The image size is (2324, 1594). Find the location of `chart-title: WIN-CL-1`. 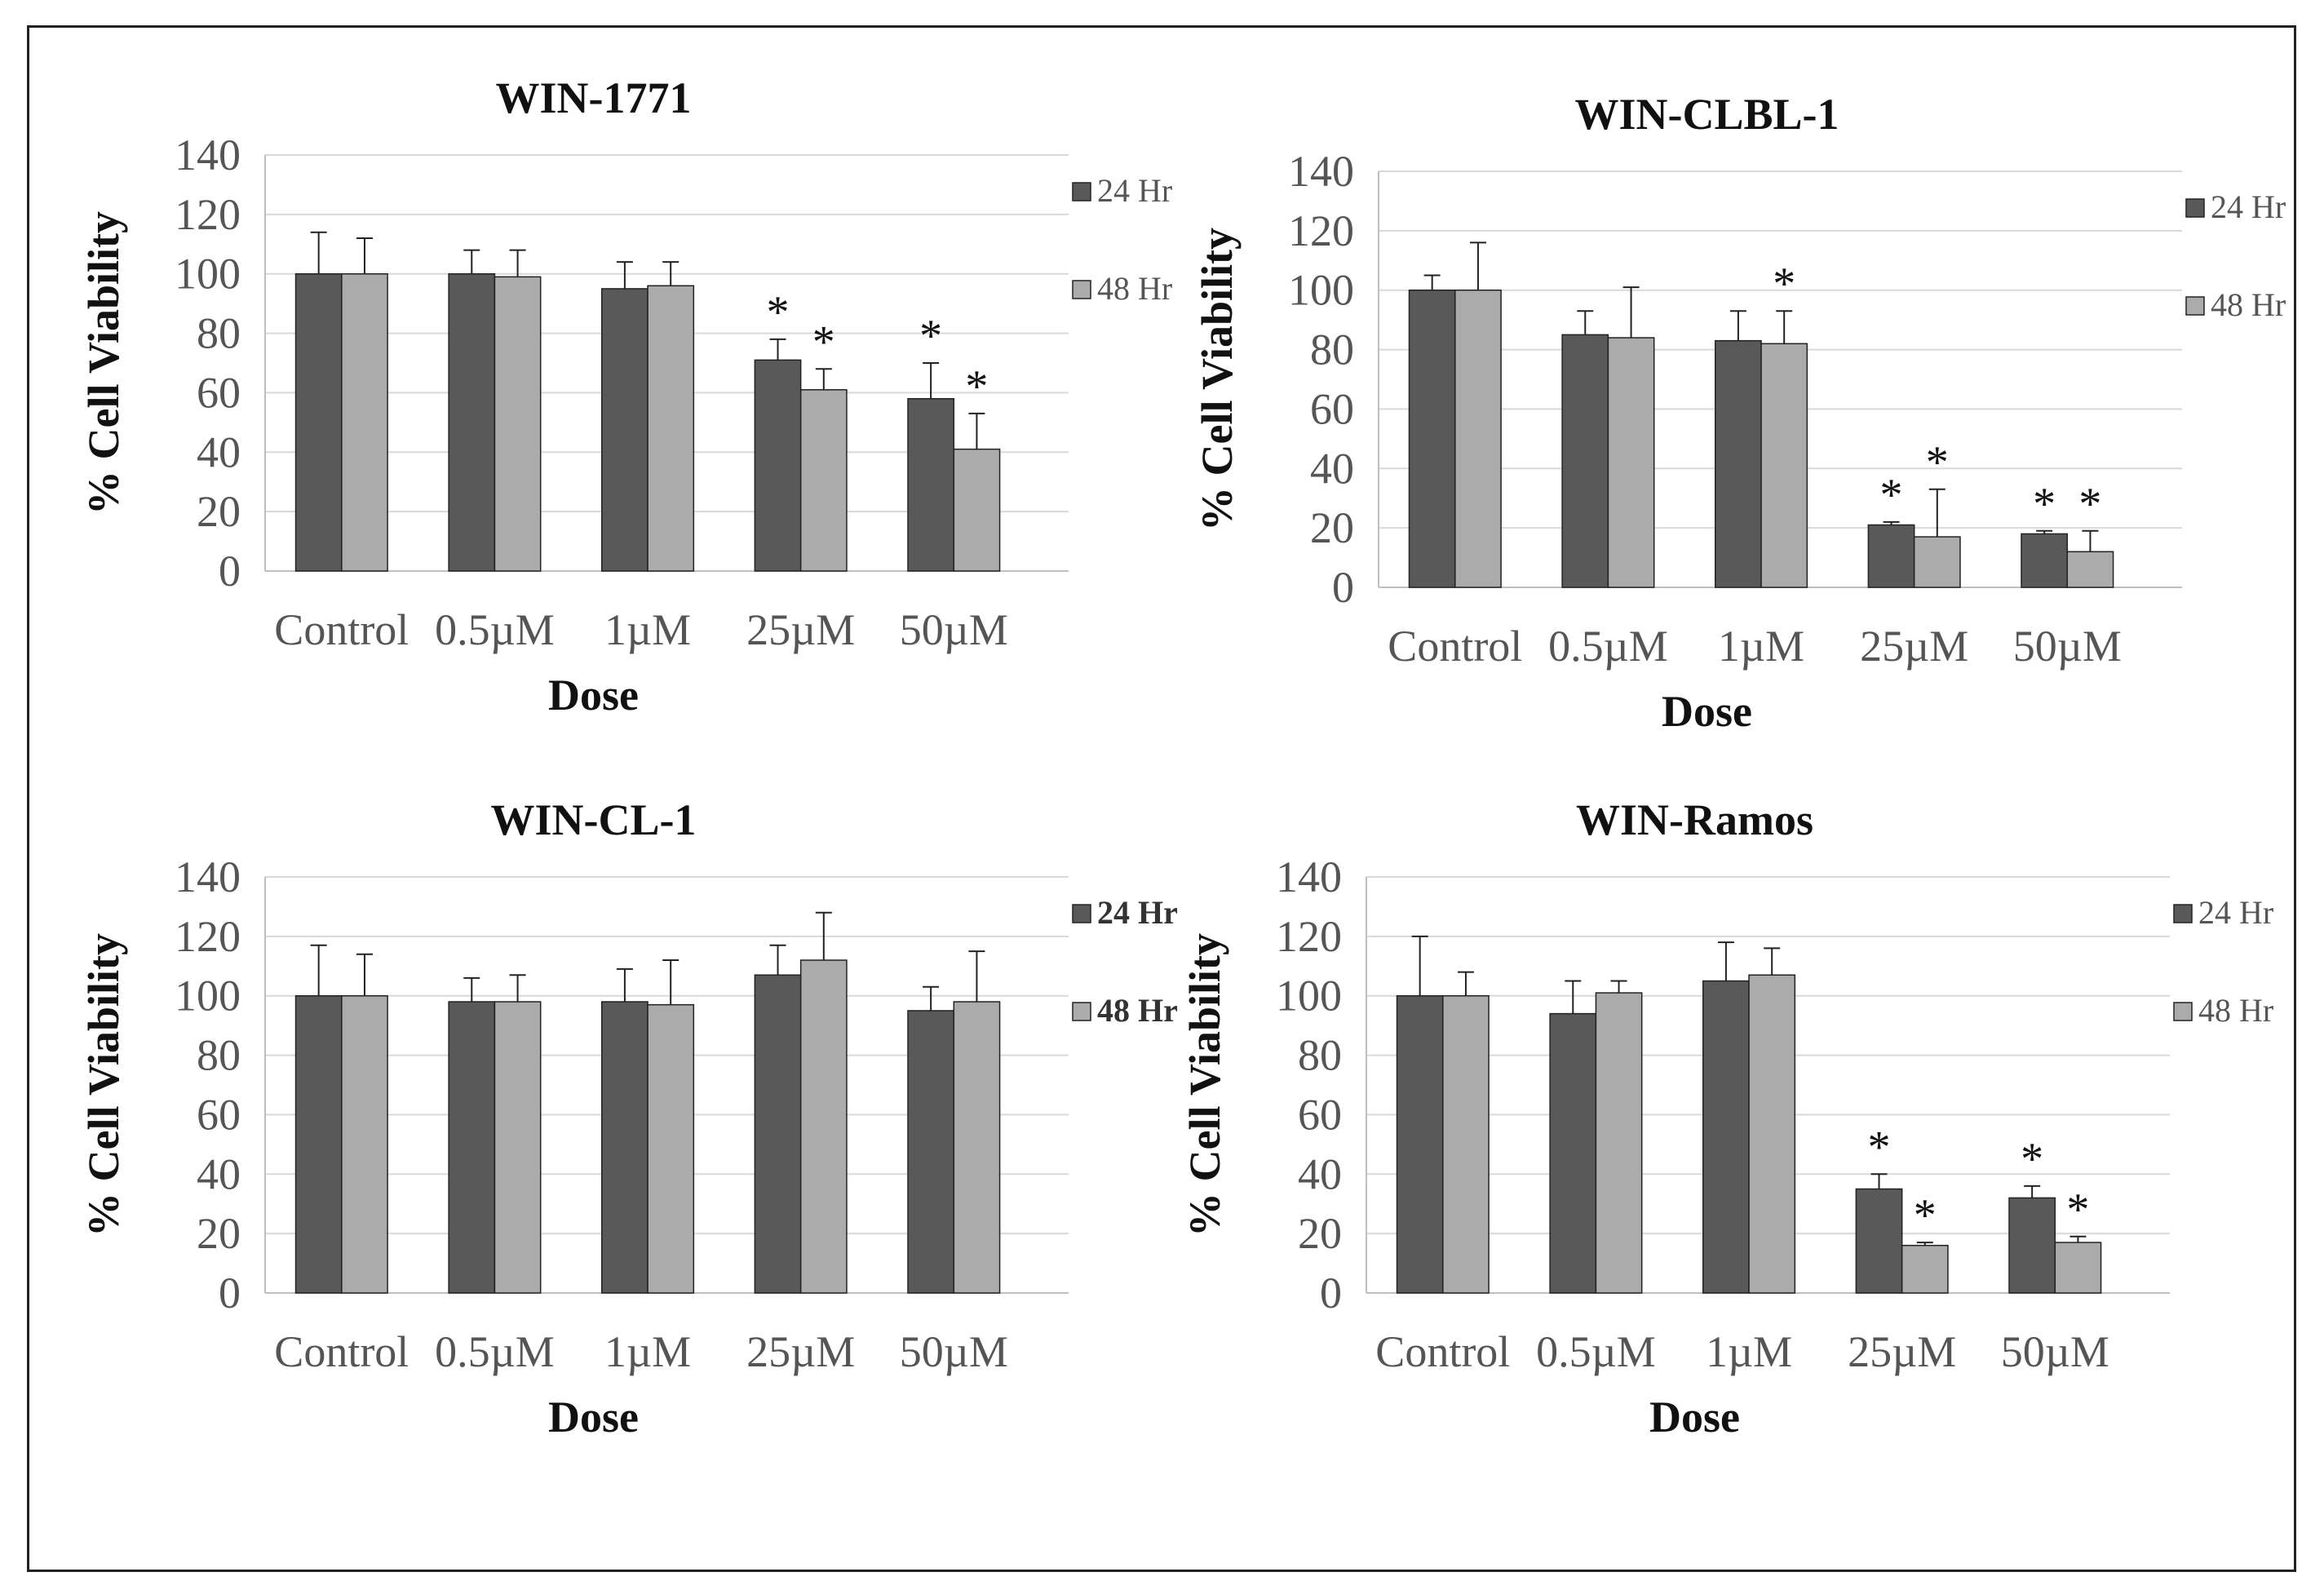

chart-title: WIN-CL-1 is located at coordinates (594, 820).